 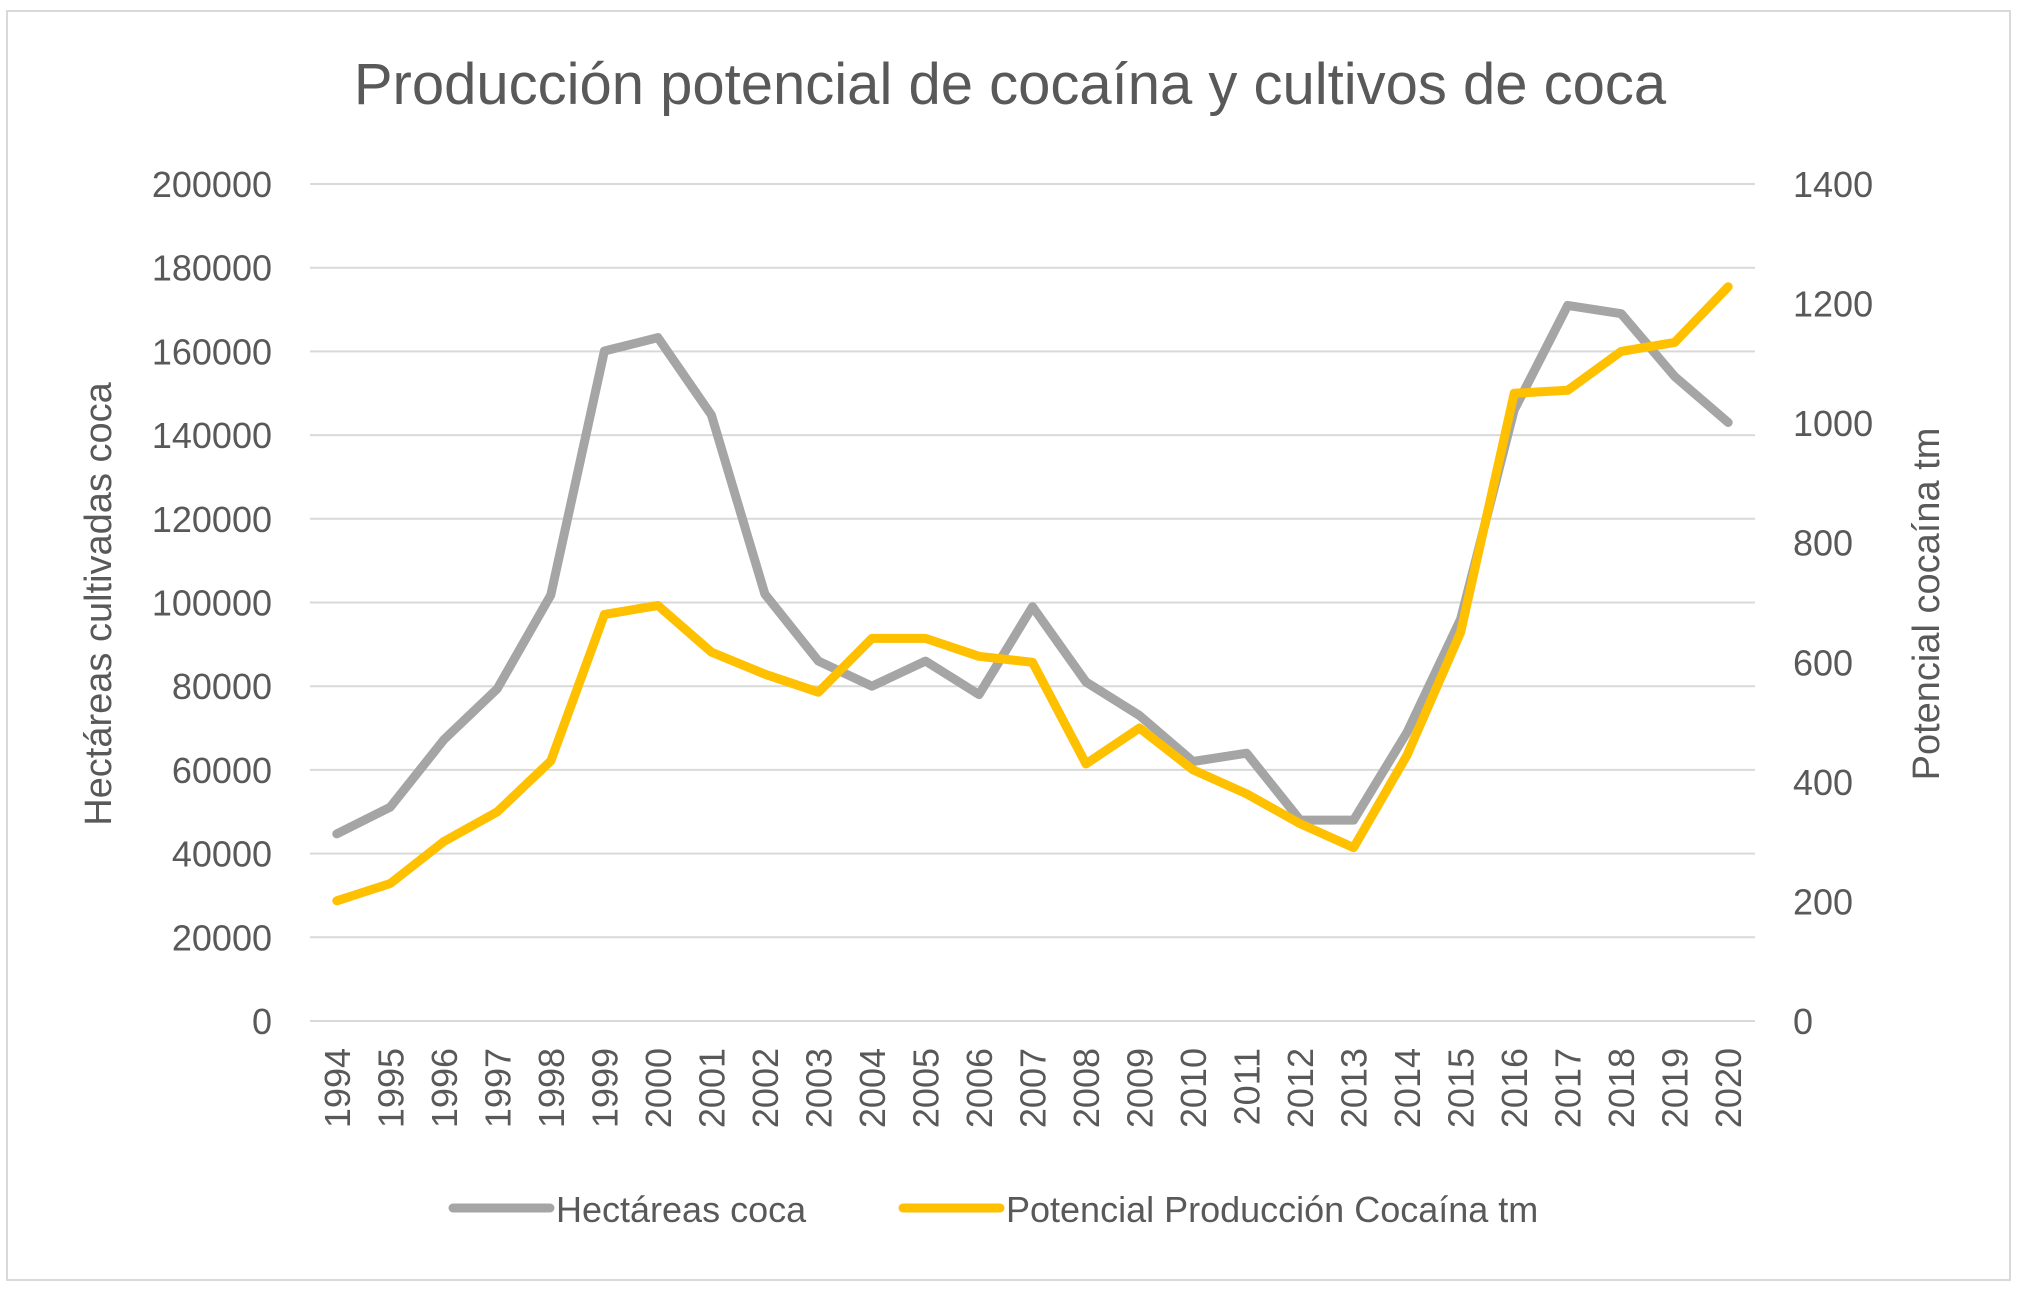 I want to click on x-tick-label: 2010, so click(x=1193, y=1088).